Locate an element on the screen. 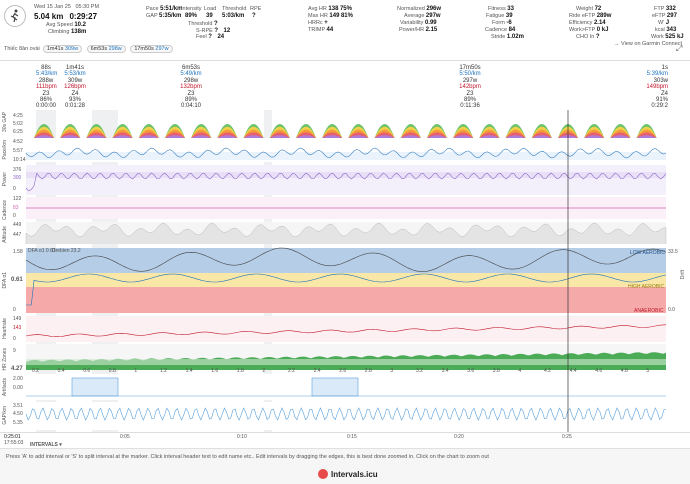  distance-tick: 1.2 is located at coordinates (163, 371).